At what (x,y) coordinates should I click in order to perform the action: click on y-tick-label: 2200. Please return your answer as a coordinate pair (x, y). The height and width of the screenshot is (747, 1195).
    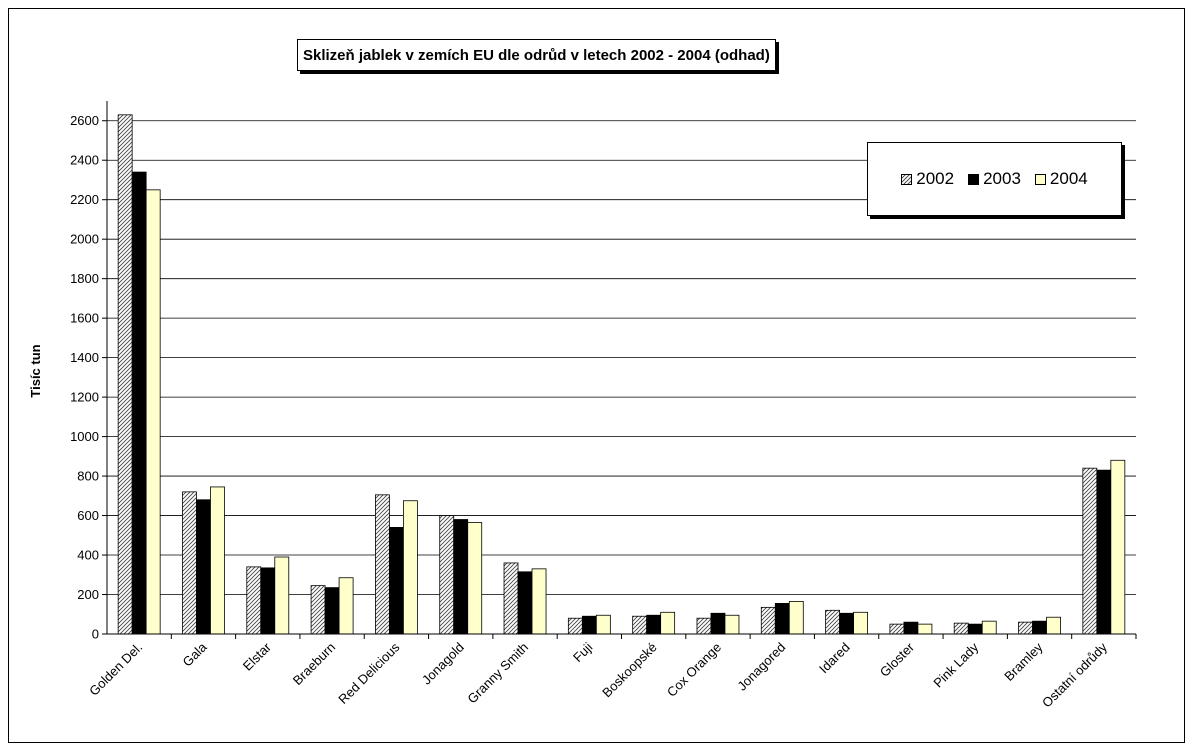
    Looking at the image, I should click on (84, 199).